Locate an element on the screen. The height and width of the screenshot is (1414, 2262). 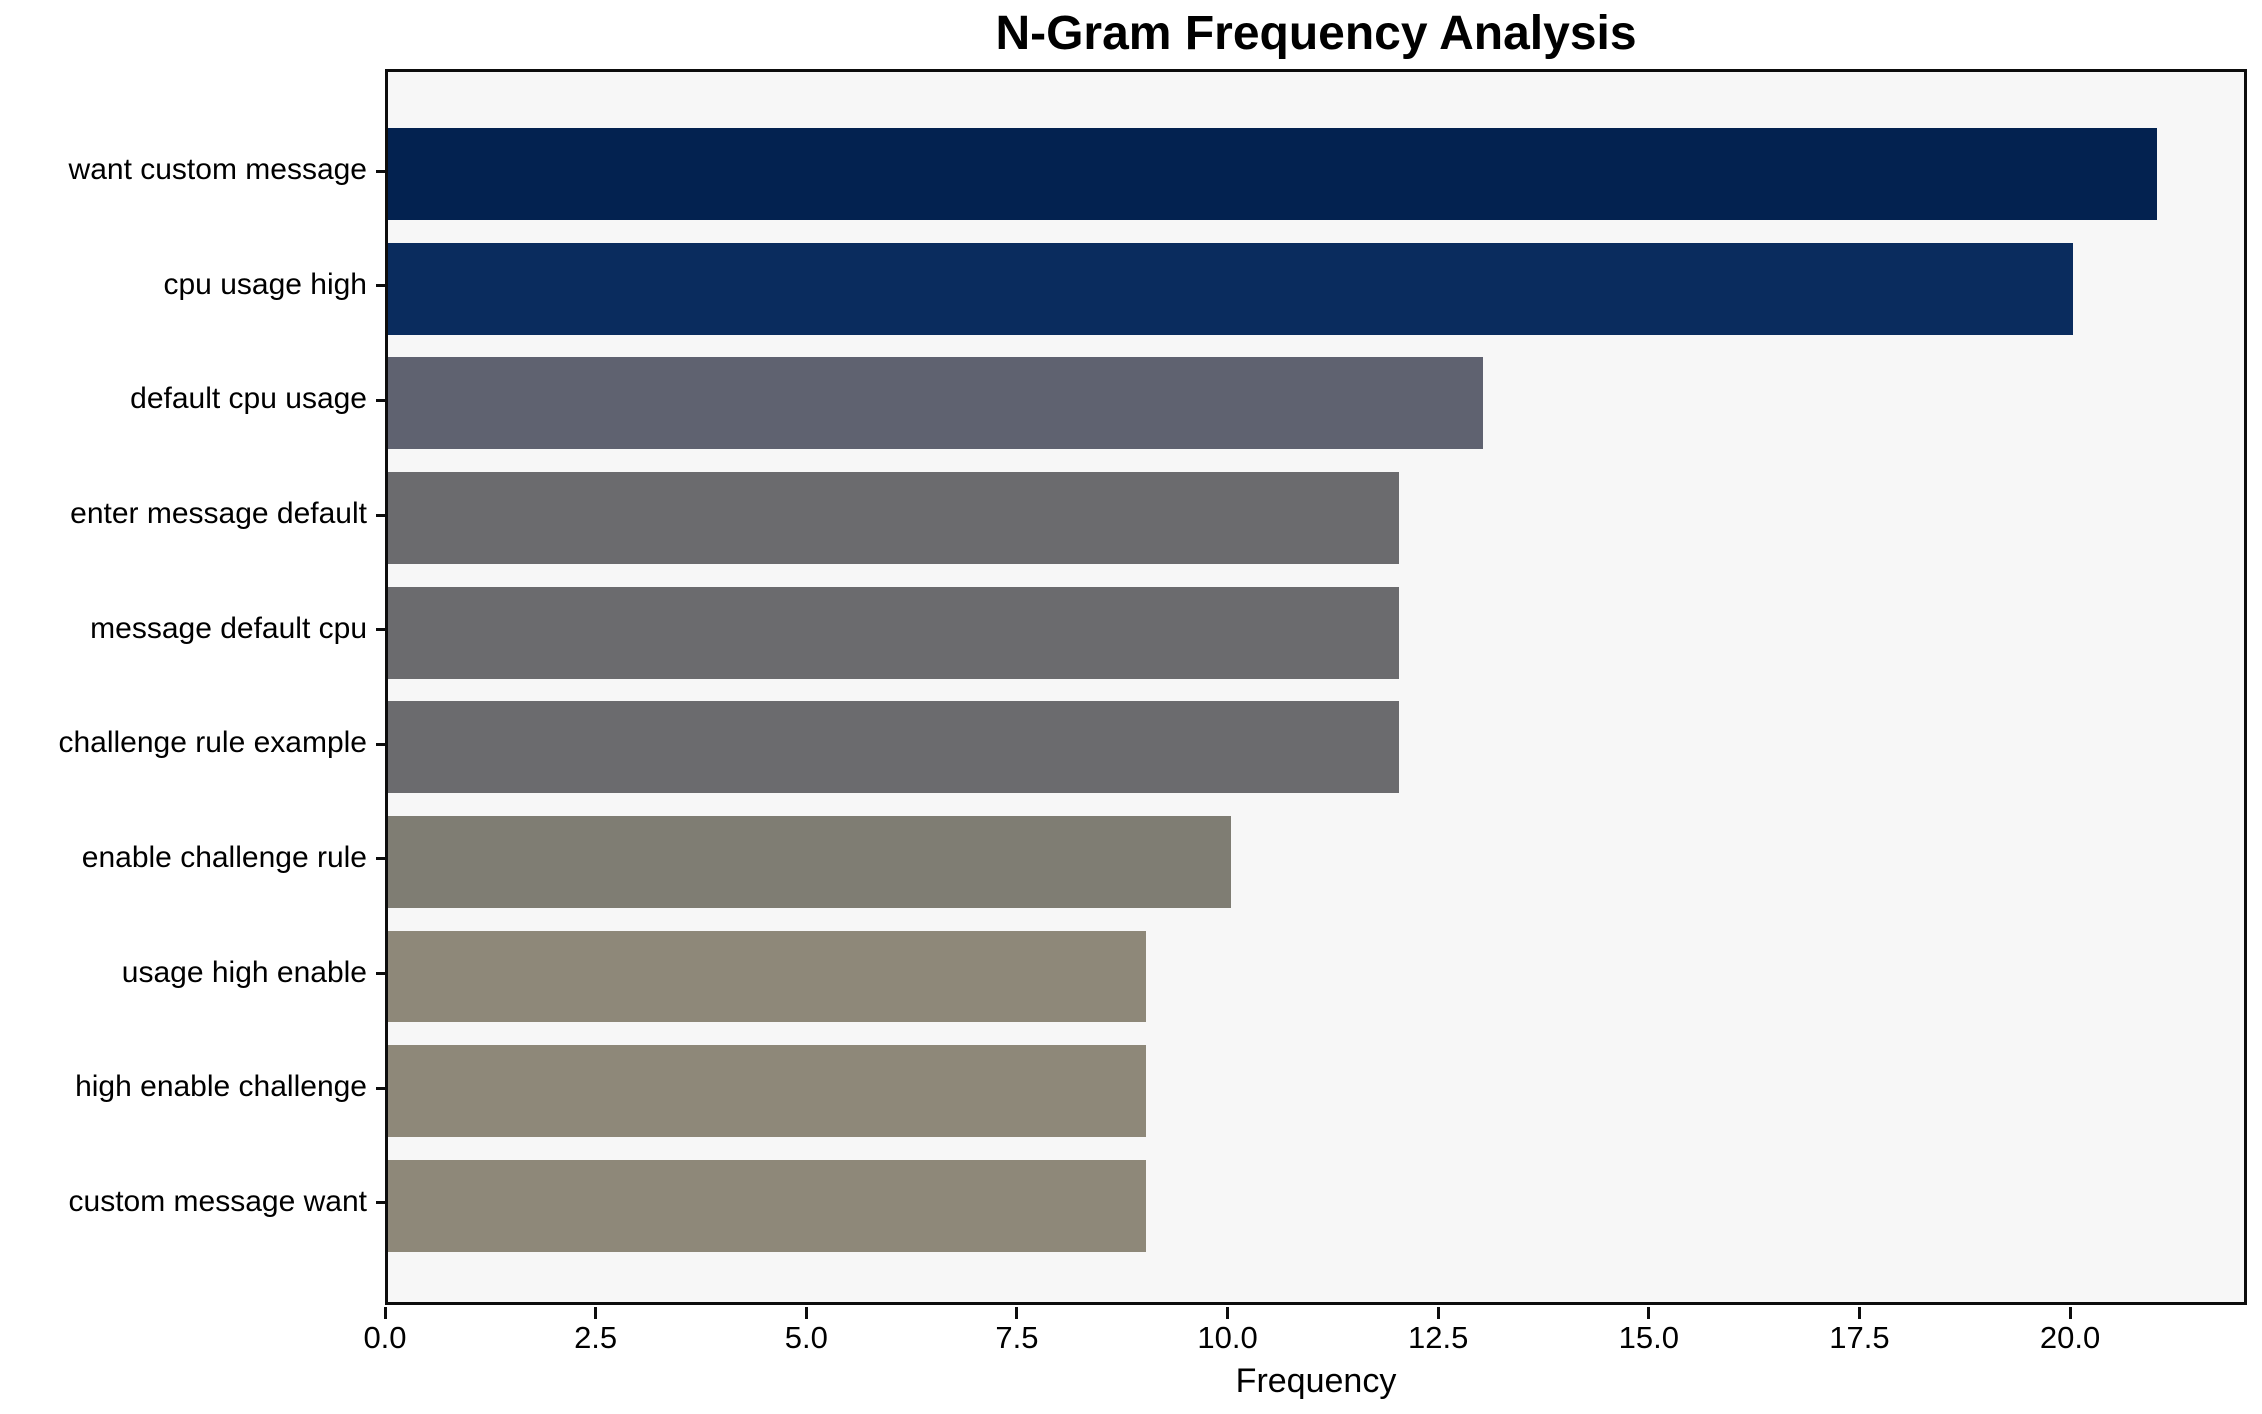
x-tick-label: 12.5 is located at coordinates (1438, 1337).